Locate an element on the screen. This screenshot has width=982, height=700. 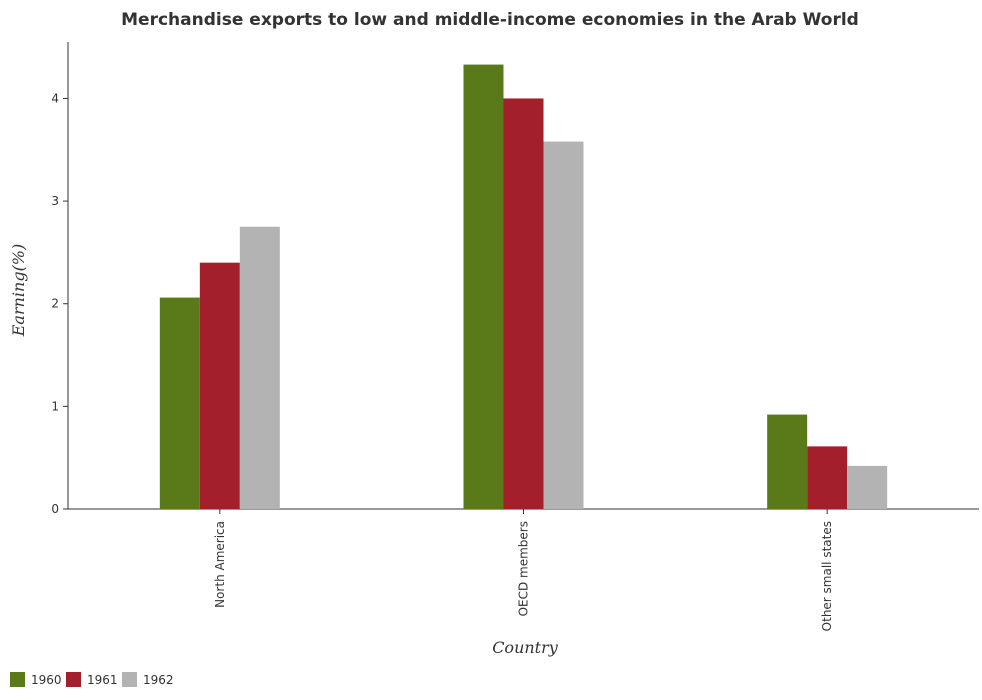
legend-swatch-1961 is located at coordinates (73, 679).